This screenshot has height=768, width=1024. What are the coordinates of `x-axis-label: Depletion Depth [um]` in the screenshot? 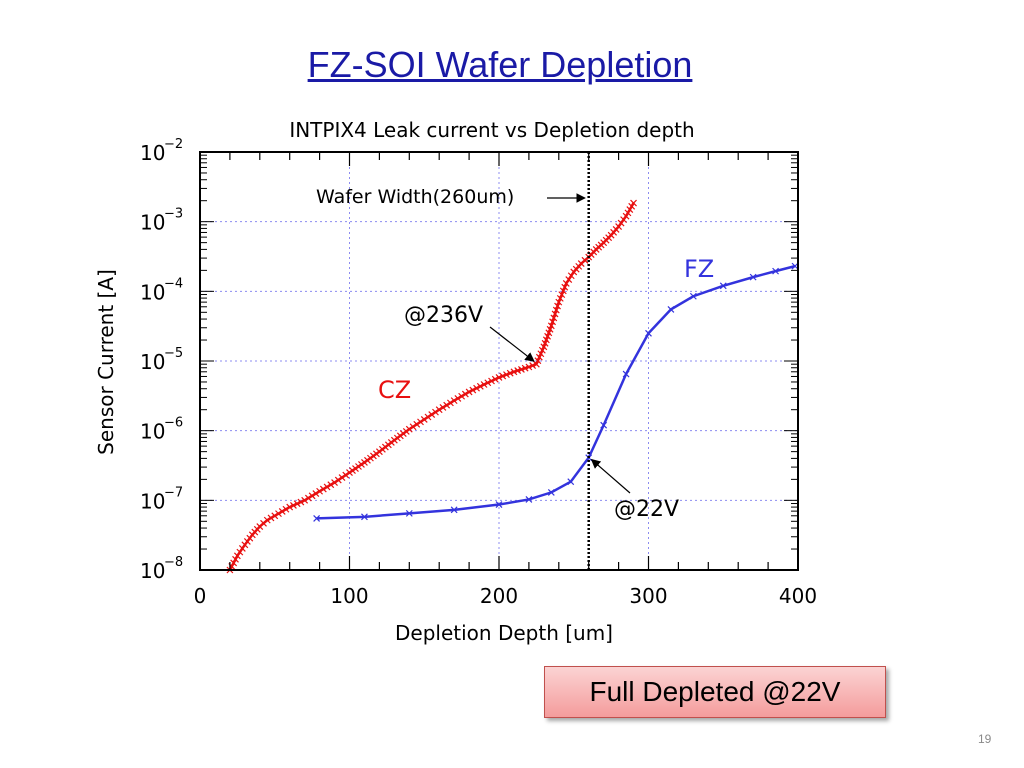 It's located at (504, 633).